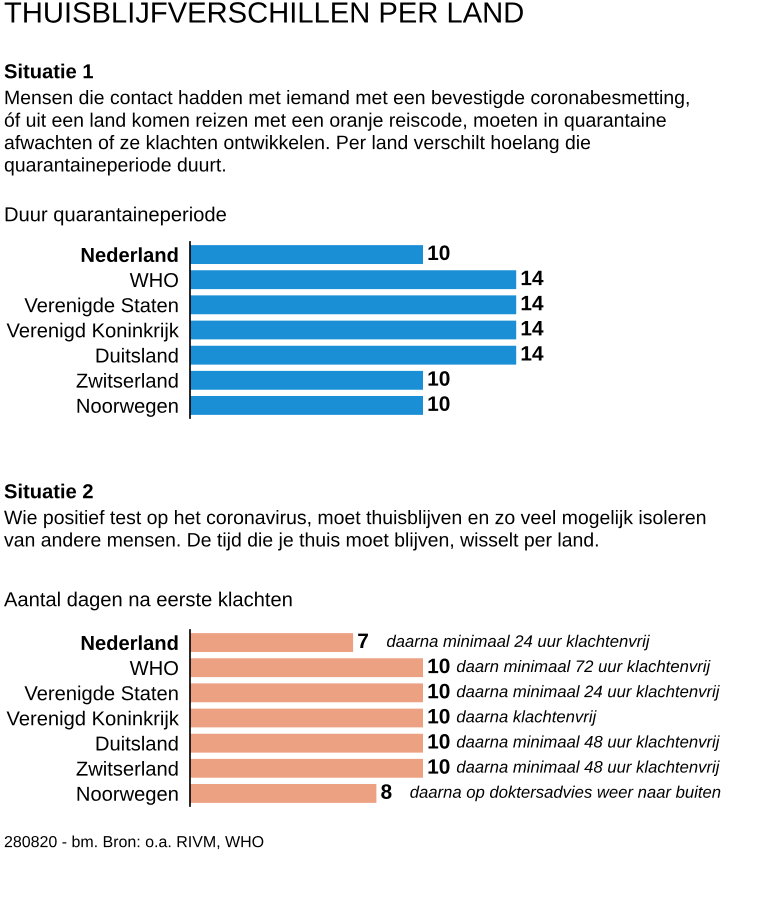 This screenshot has width=763, height=906. Describe the element at coordinates (48, 71) in the screenshot. I see `chart-subtitle: Situatie 1` at that location.